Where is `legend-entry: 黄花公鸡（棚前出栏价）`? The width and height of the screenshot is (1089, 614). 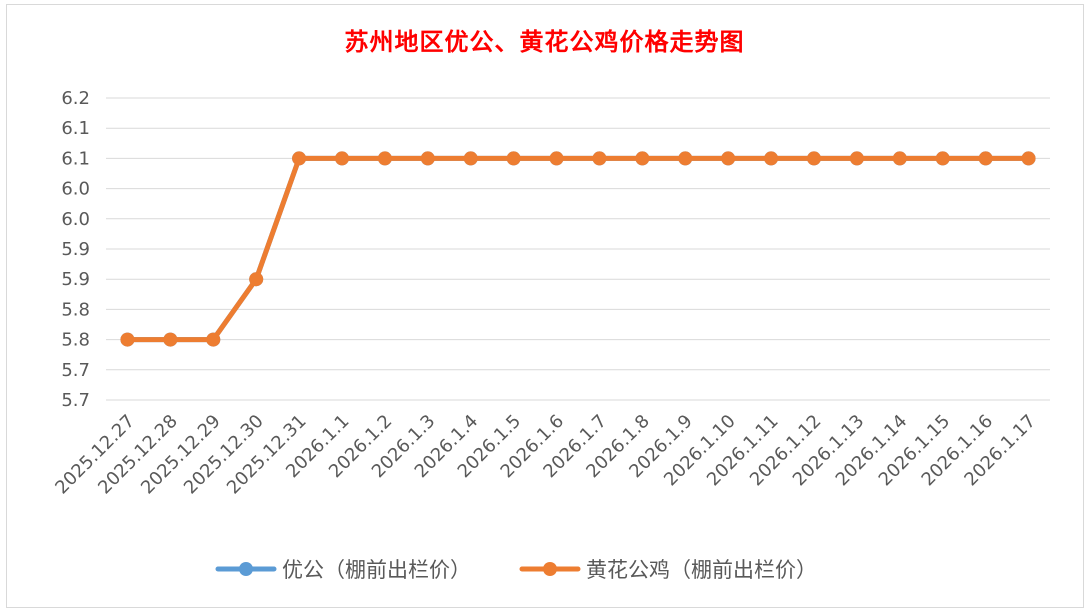 legend-entry: 黄花公鸡（棚前出栏价） is located at coordinates (668, 570).